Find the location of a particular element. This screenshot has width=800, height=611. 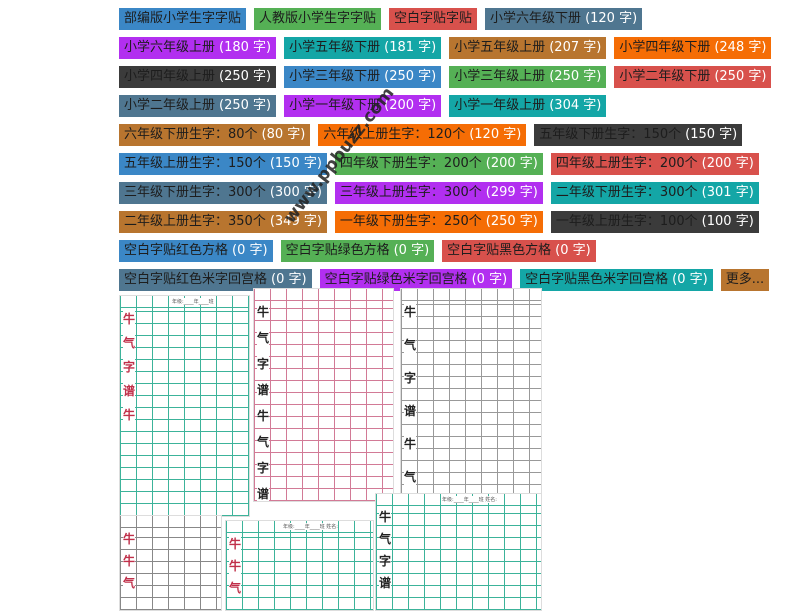

tag-label: 三年级上册生字：300个 is located at coordinates (410, 192).